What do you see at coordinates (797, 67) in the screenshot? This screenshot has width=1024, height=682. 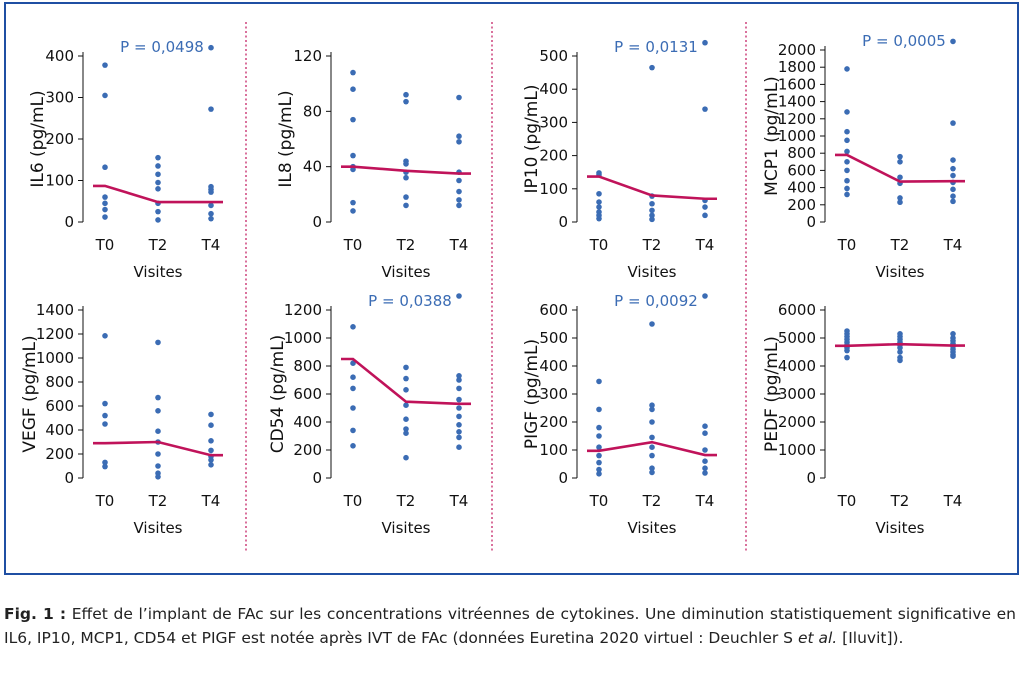 I see `chart-4-y-tick-label-9: 1800` at bounding box center [797, 67].